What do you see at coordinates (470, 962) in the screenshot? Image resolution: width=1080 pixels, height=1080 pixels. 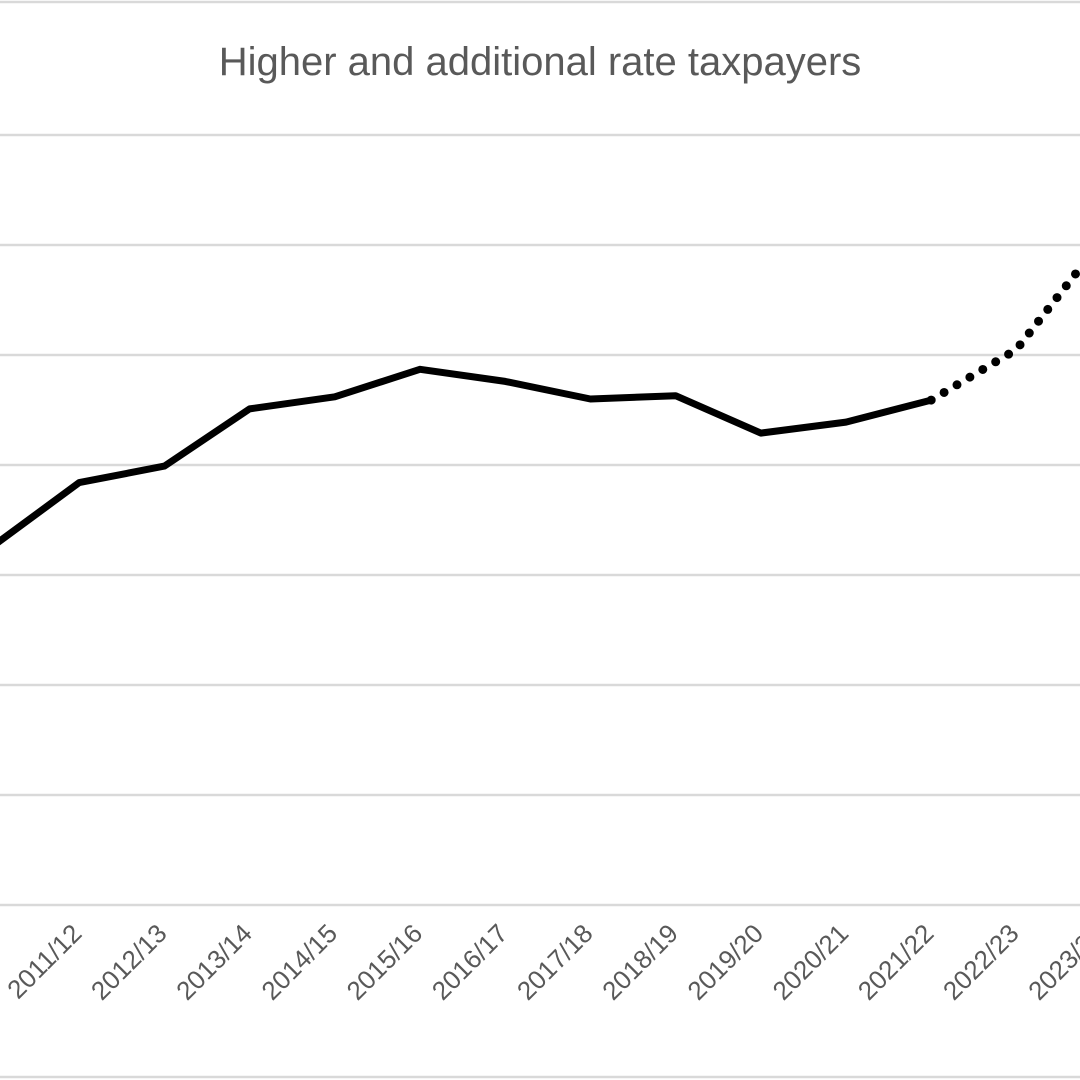 I see `x-tick-label: 2016/17` at bounding box center [470, 962].